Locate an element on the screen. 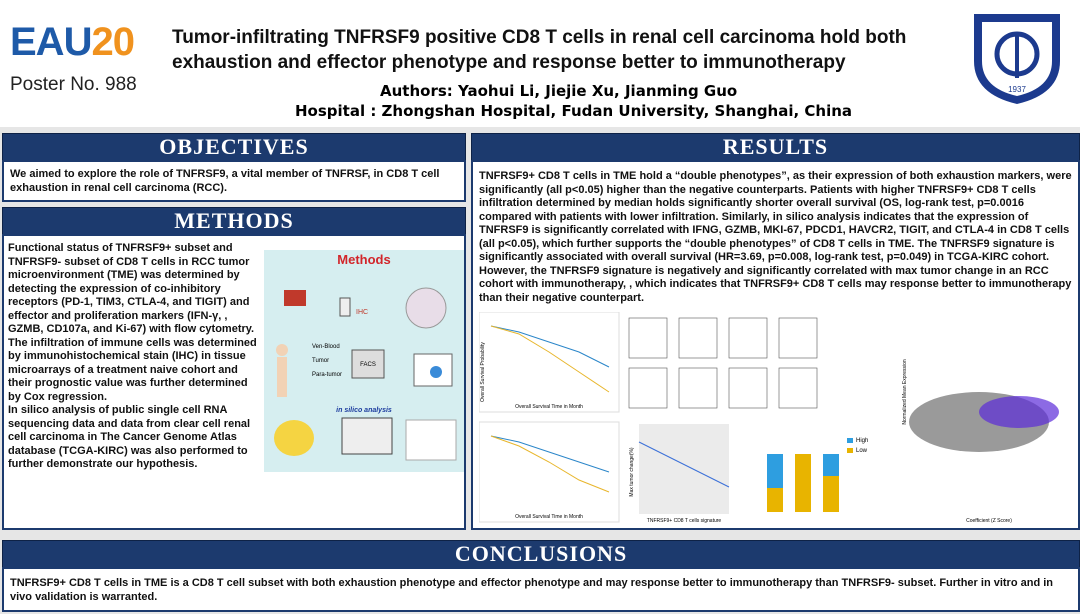  label: FACS is located at coordinates (368, 365).